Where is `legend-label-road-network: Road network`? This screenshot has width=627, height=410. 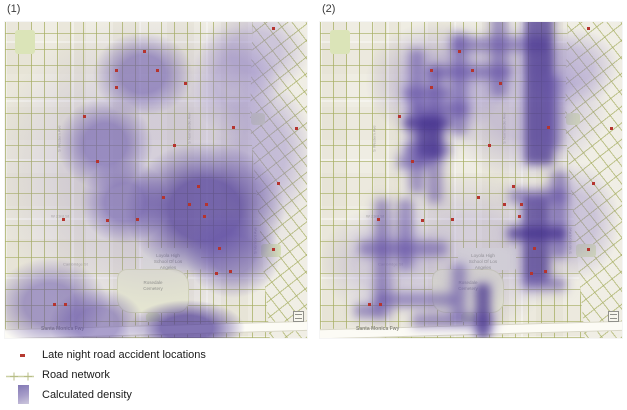 legend-label-road-network: Road network is located at coordinates (76, 375).